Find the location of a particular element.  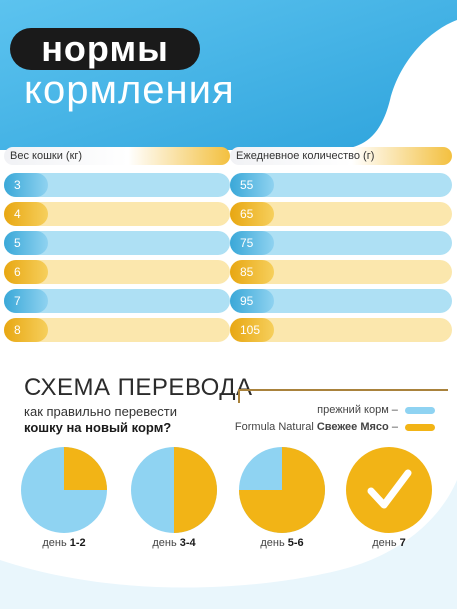

day-label: день 3-4 is located at coordinates (174, 543).